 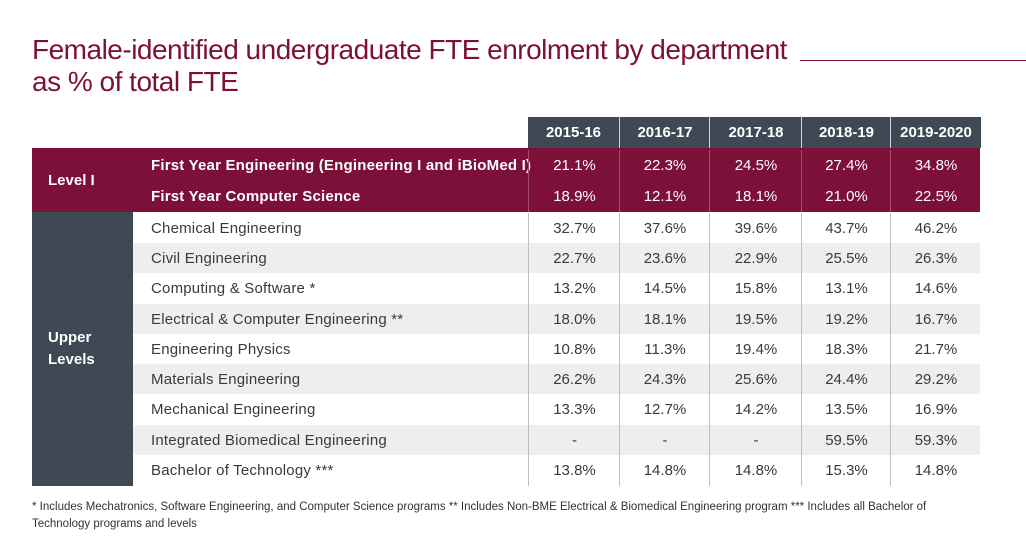 I want to click on department-name: First Year Computer Science, so click(x=256, y=196).